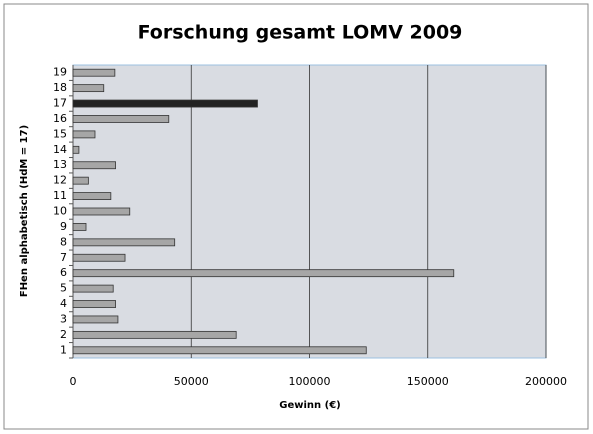  What do you see at coordinates (546, 381) in the screenshot?
I see `x-tick-label: 200000` at bounding box center [546, 381].